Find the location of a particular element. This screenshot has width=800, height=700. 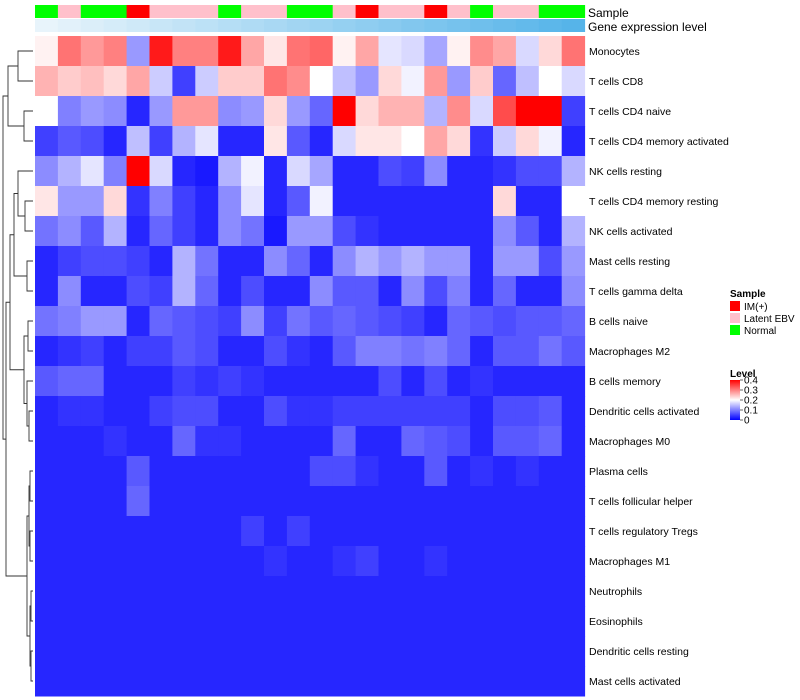

row-label: Mast cells activated is located at coordinates (635, 682).